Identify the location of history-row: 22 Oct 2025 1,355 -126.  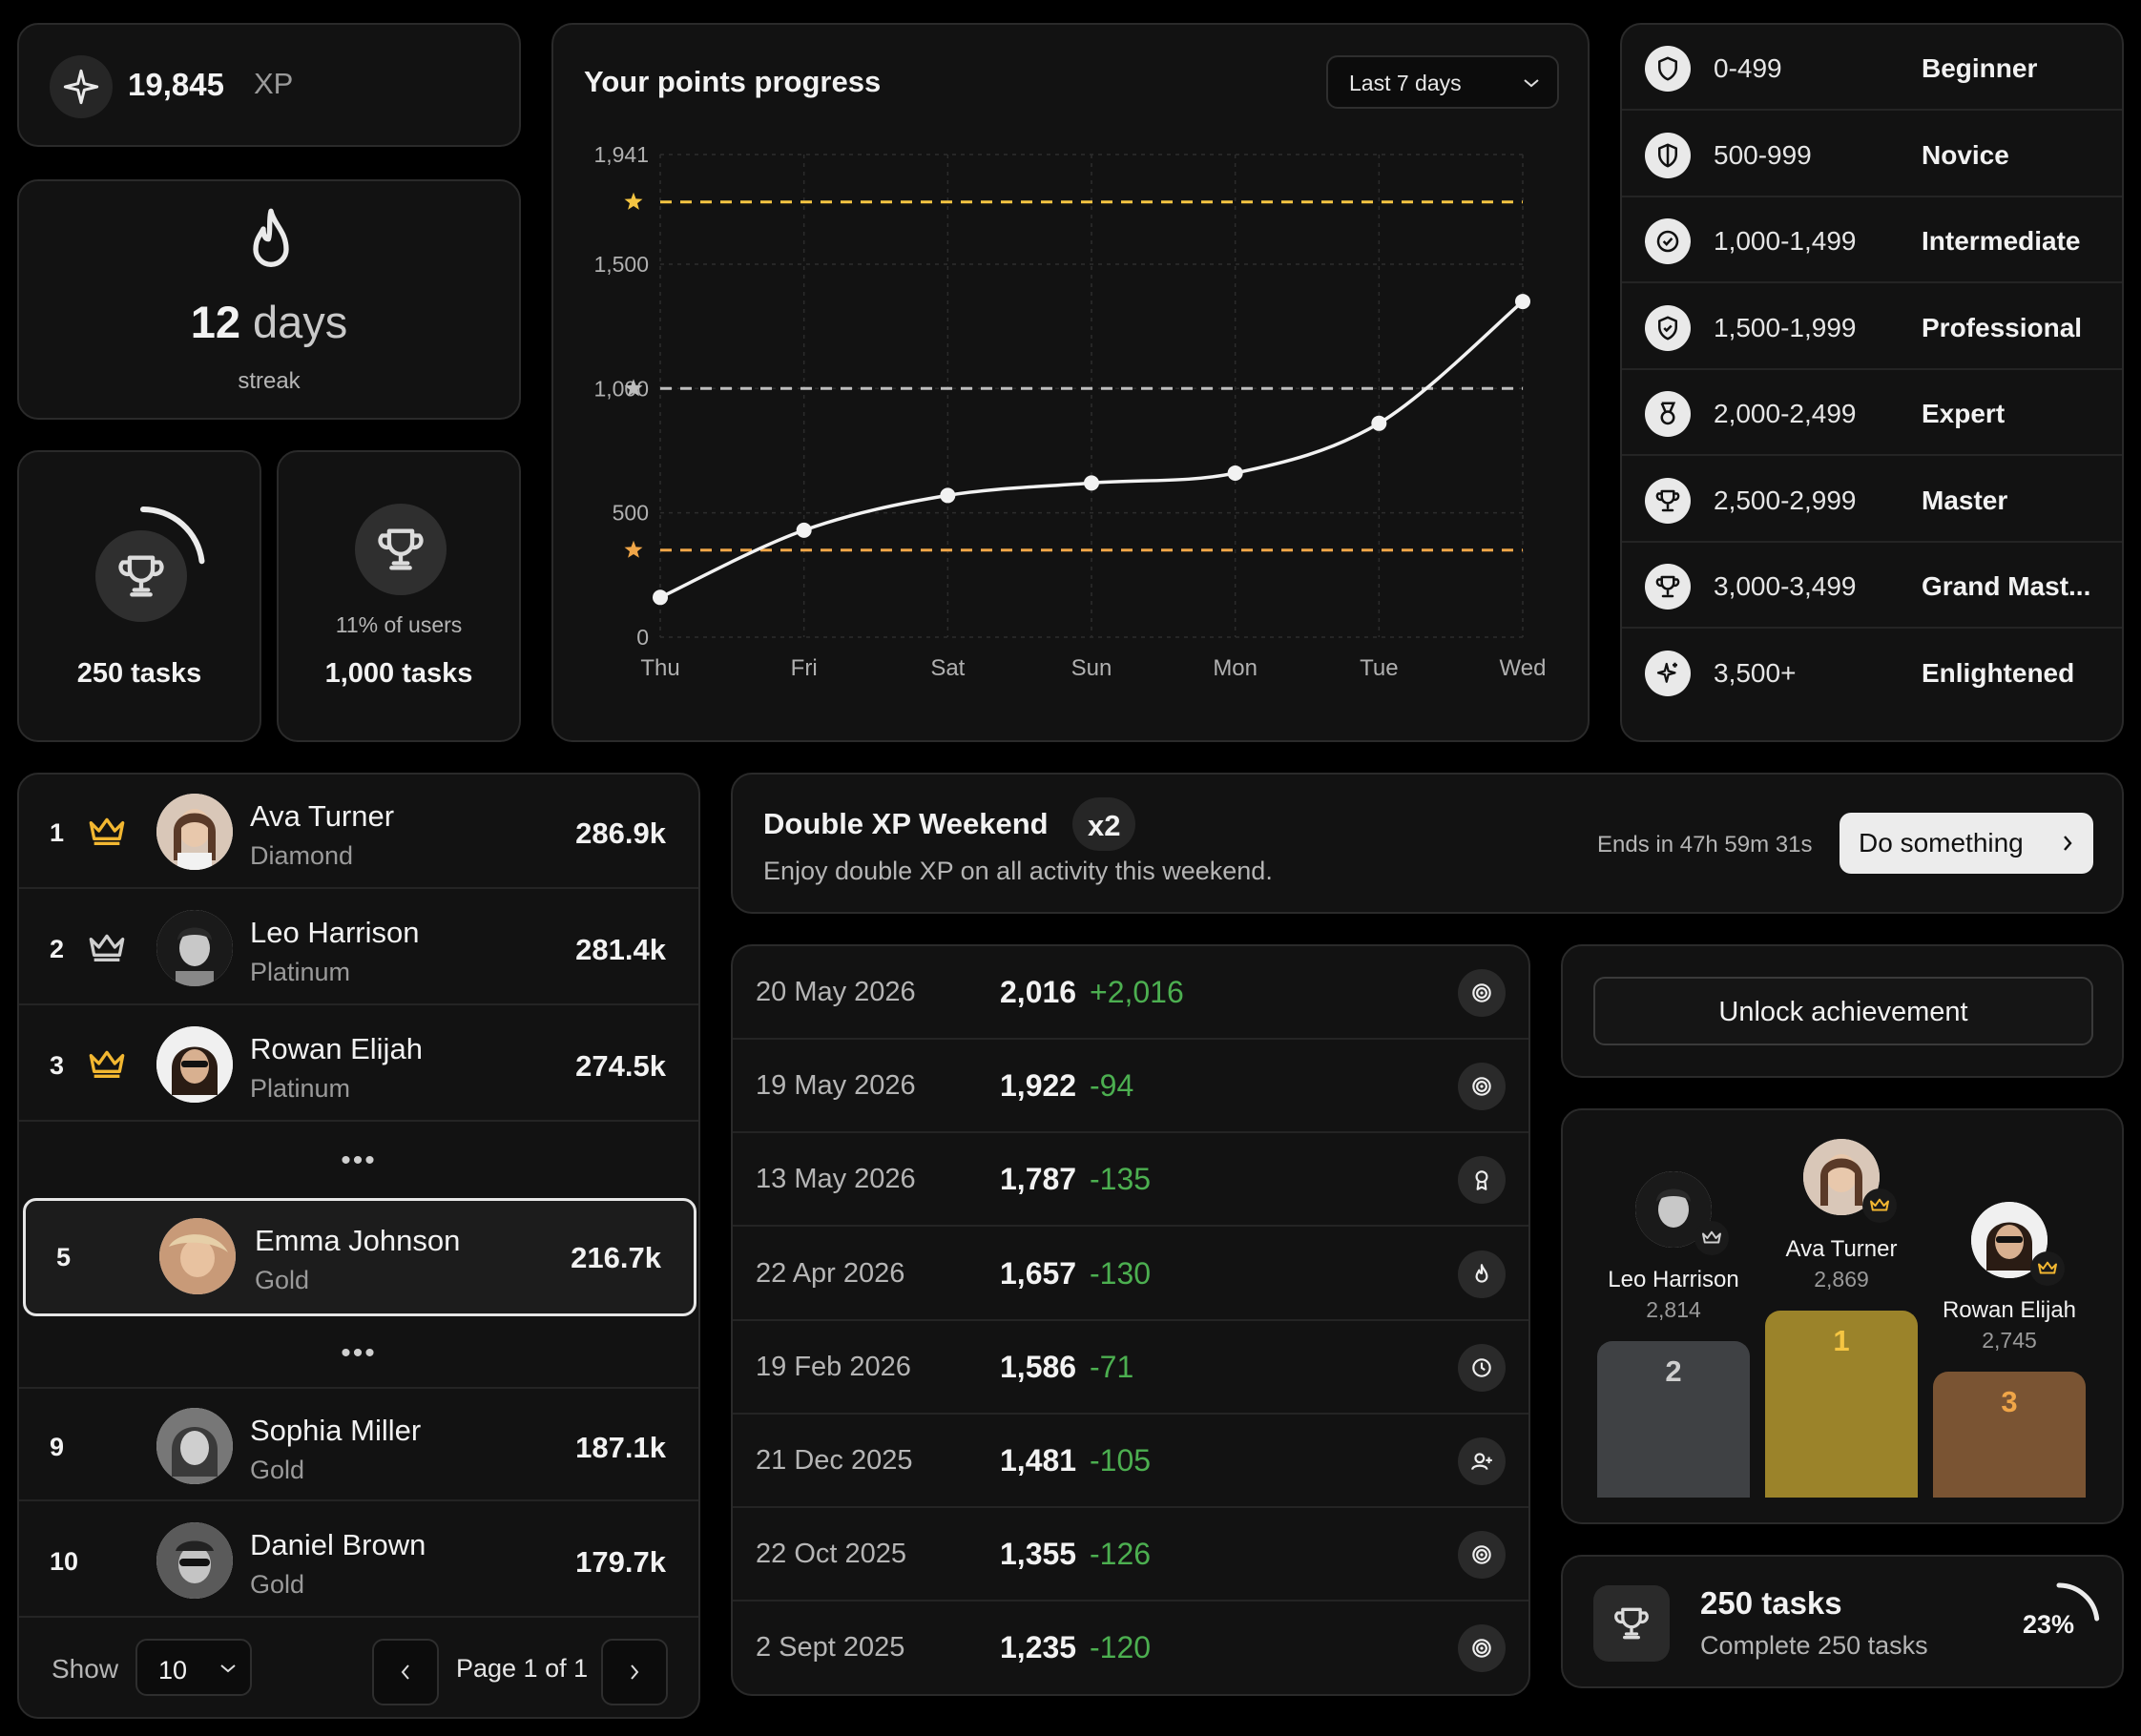
(1130, 1555).